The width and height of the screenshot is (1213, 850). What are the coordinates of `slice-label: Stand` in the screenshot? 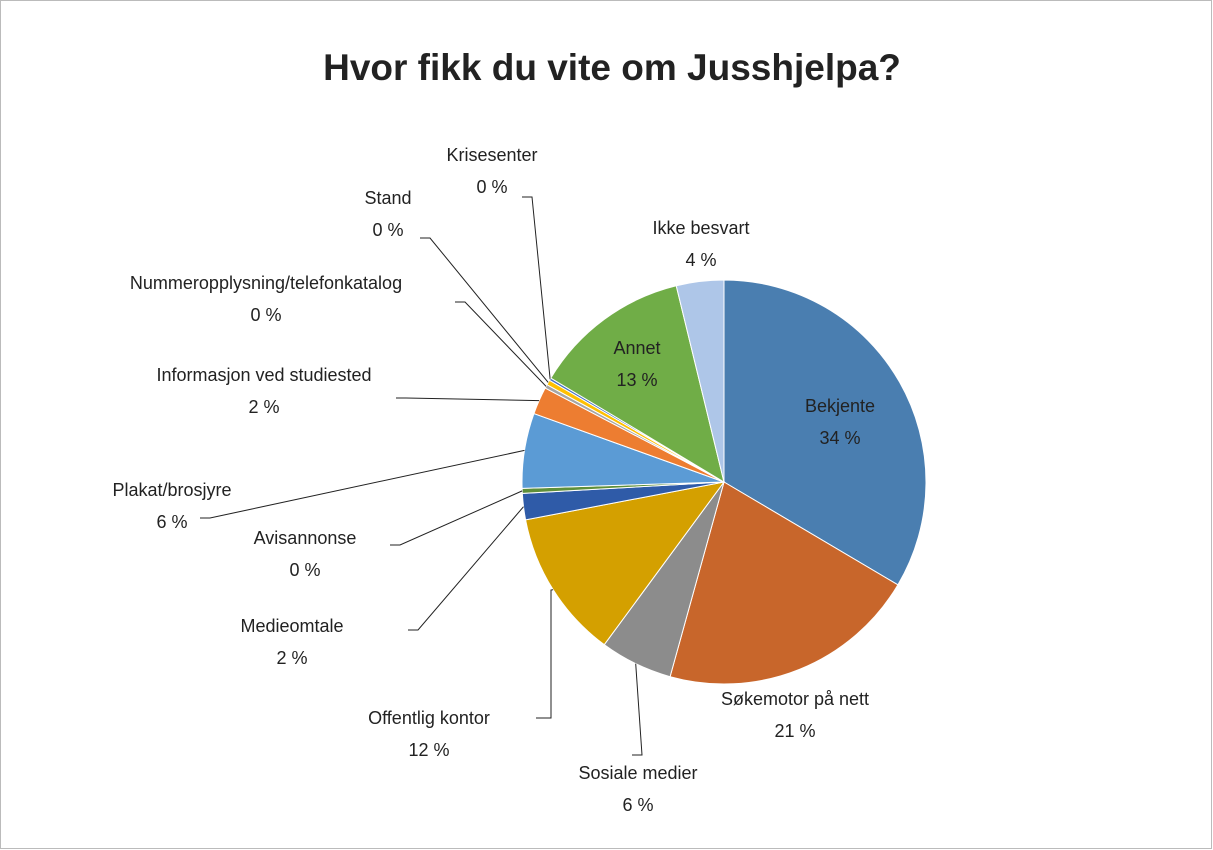 It's located at (387, 198).